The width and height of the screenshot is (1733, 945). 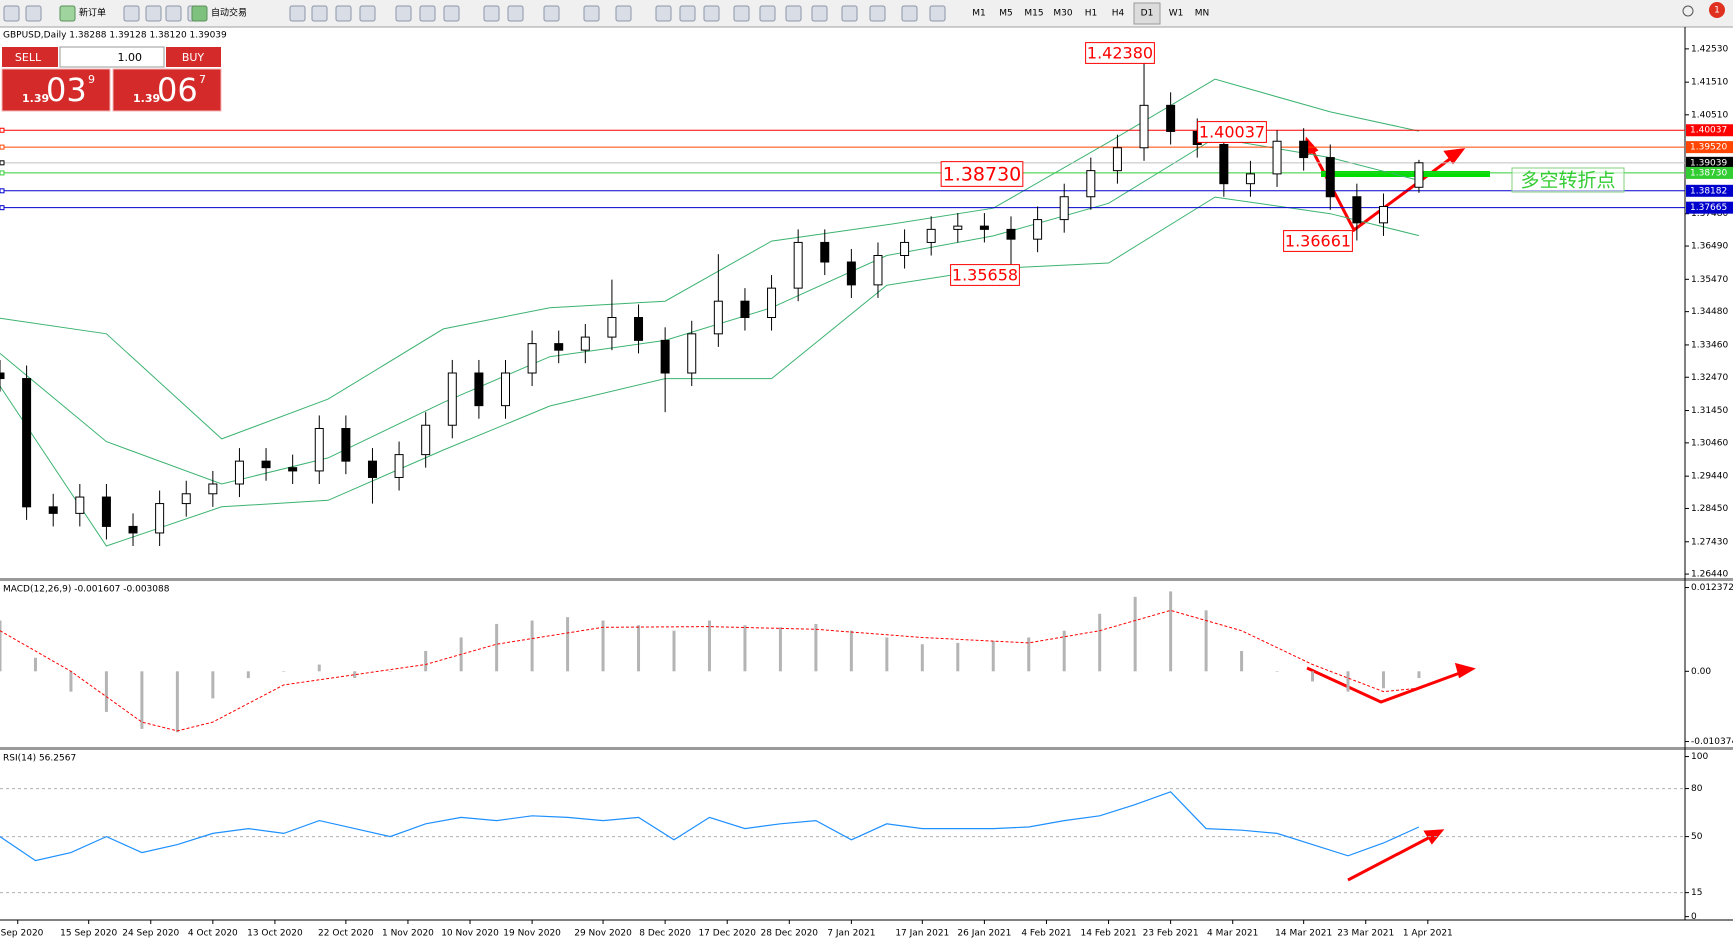 What do you see at coordinates (86, 590) in the screenshot?
I see `pane-title: MACD(12,26,9) -0.001607 -0.003088` at bounding box center [86, 590].